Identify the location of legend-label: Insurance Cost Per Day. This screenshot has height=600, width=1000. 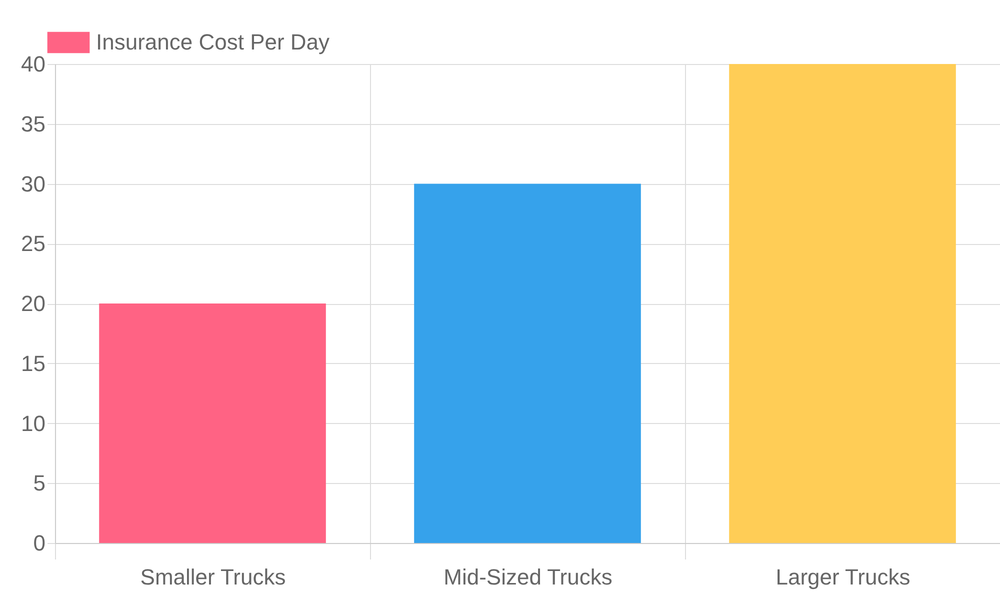
(213, 42).